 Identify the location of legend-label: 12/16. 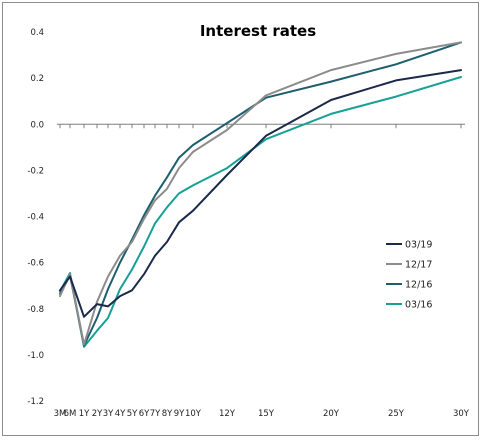
(418, 285).